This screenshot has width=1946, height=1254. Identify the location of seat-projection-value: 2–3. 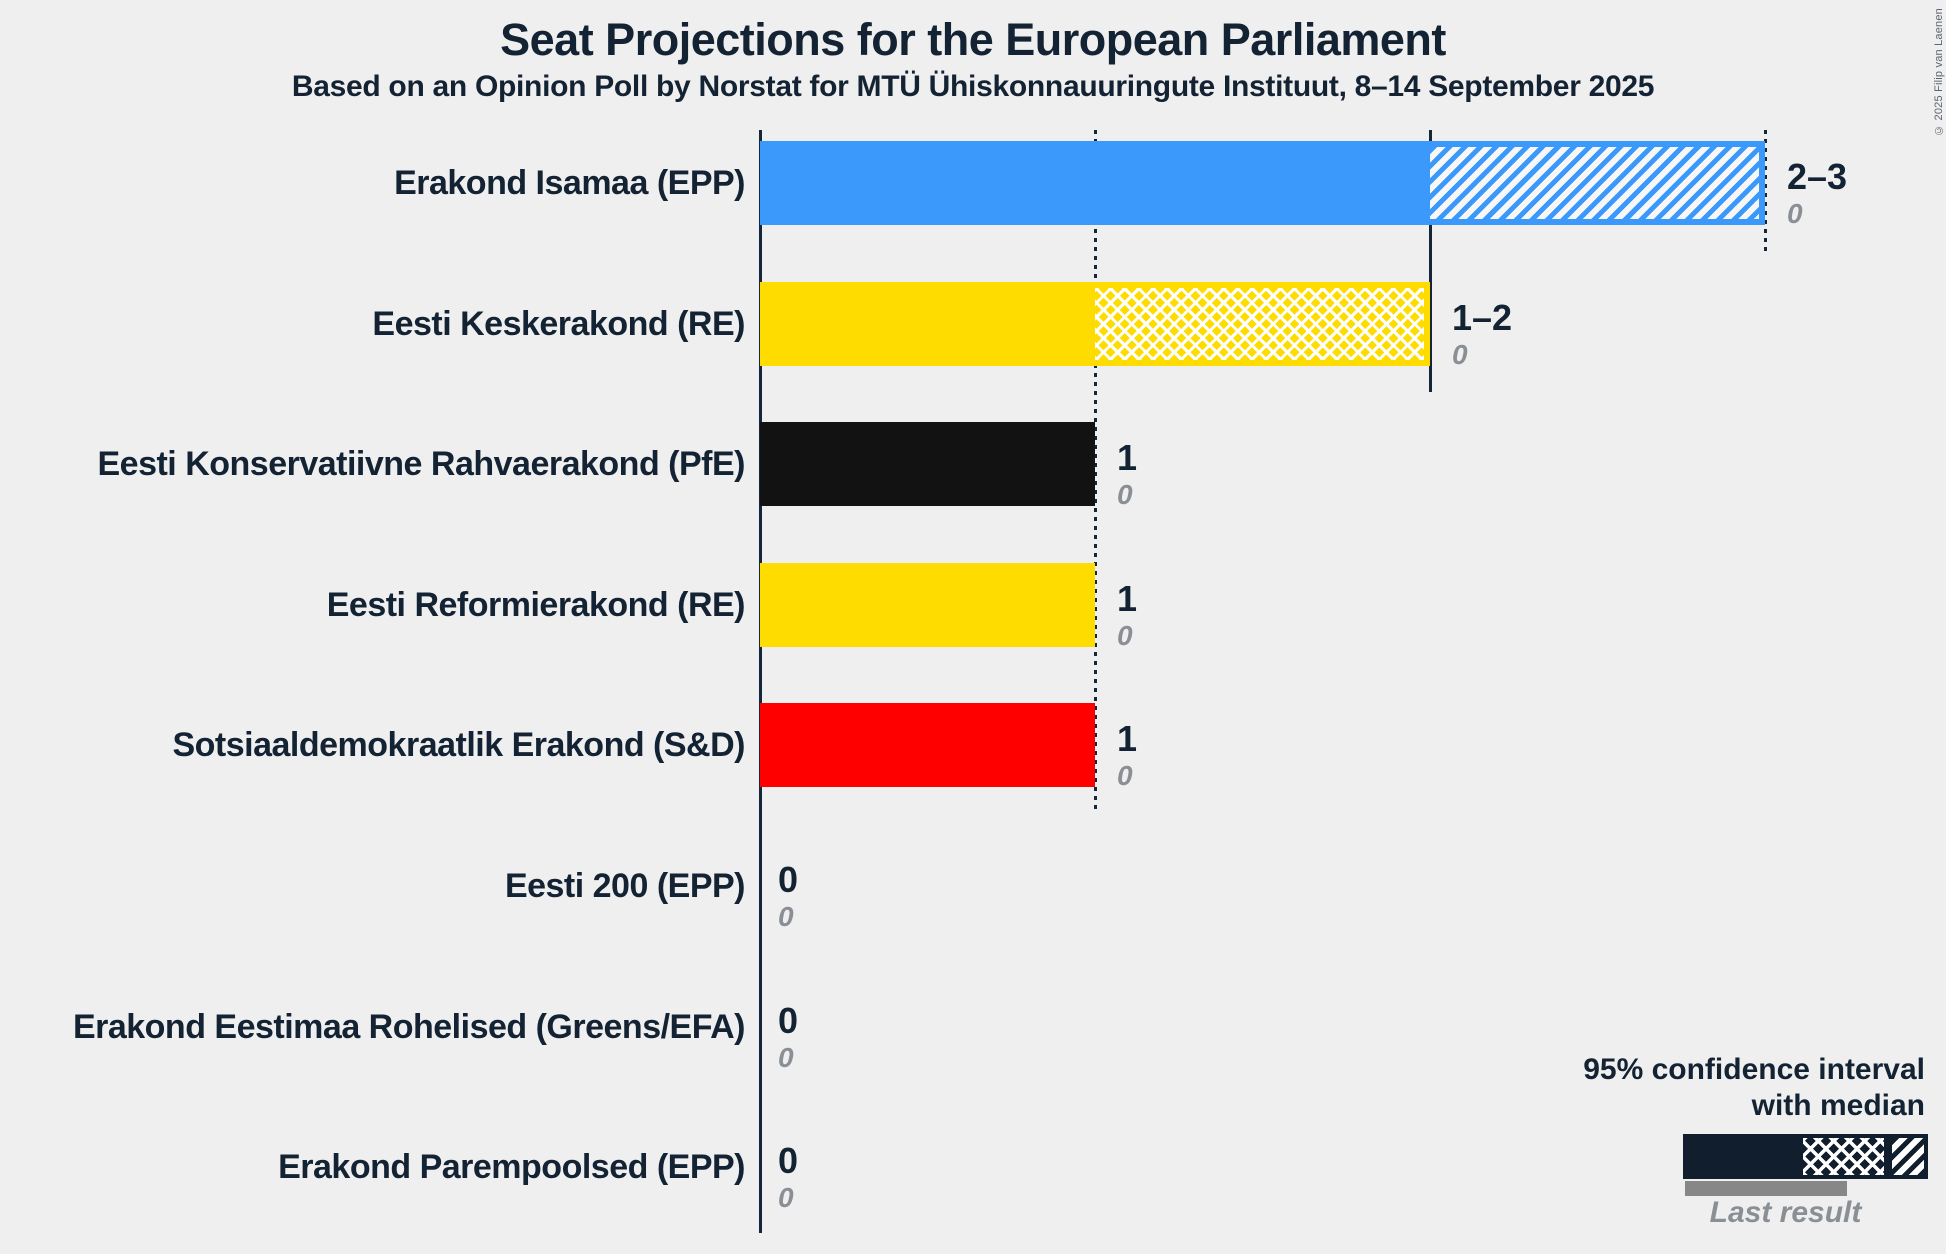
(1817, 176).